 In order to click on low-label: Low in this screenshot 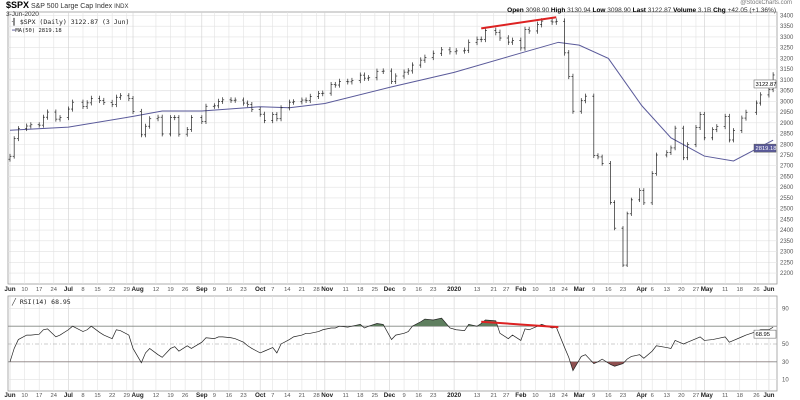, I will do `click(599, 10)`.